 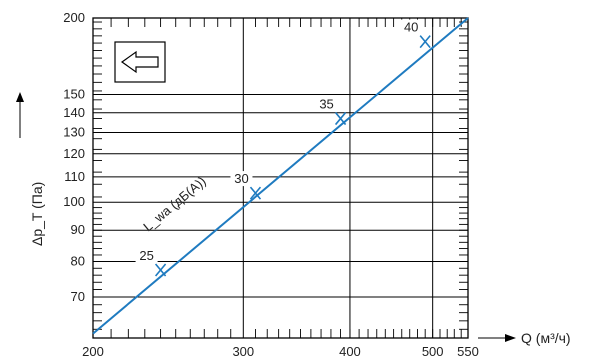 I want to click on y-tick-label: 100, so click(x=74, y=201).